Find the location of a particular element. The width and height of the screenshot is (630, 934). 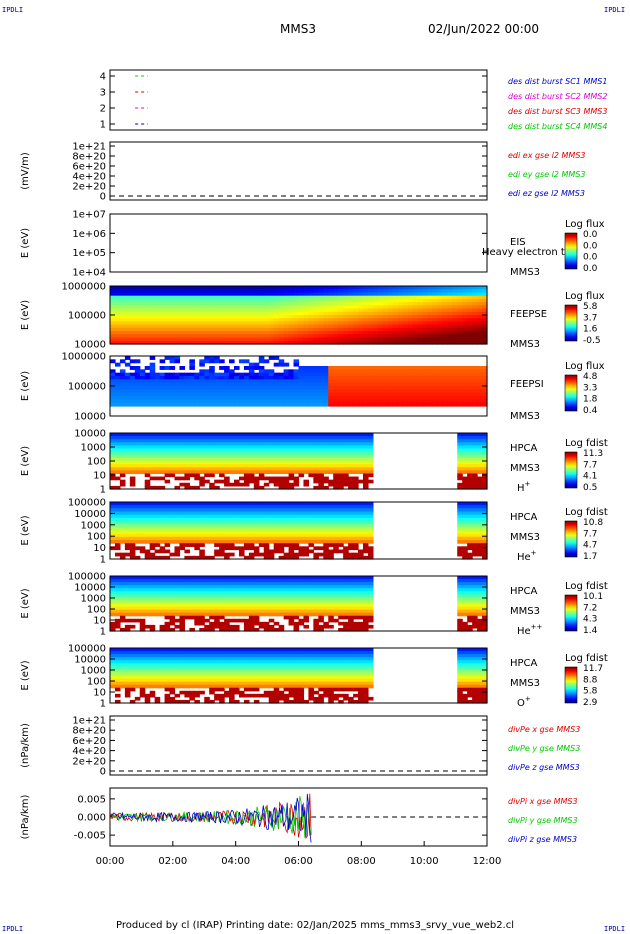

ylabel-hpca_h: E (eV) is located at coordinates (25, 461).